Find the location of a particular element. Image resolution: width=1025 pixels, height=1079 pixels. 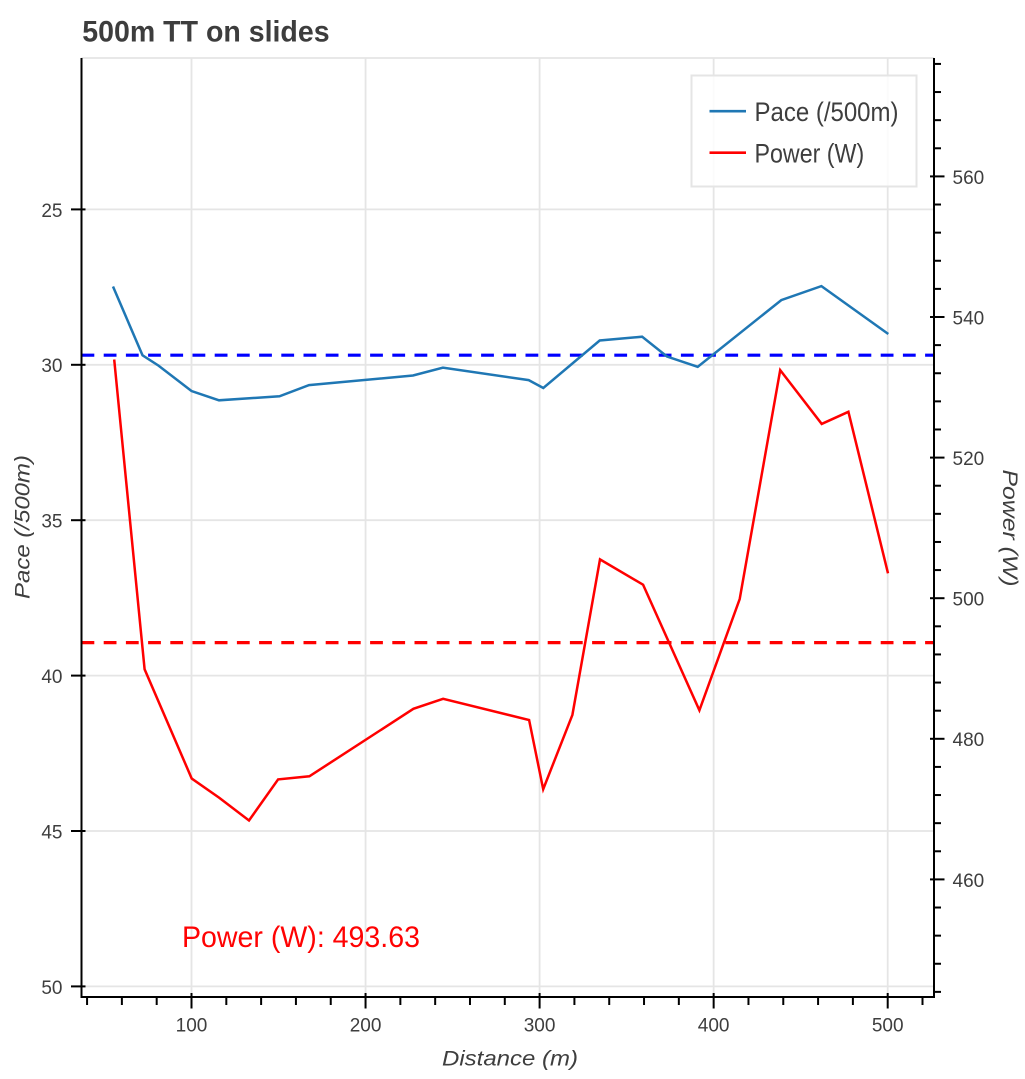

svg-text: 460 is located at coordinates (969, 881).